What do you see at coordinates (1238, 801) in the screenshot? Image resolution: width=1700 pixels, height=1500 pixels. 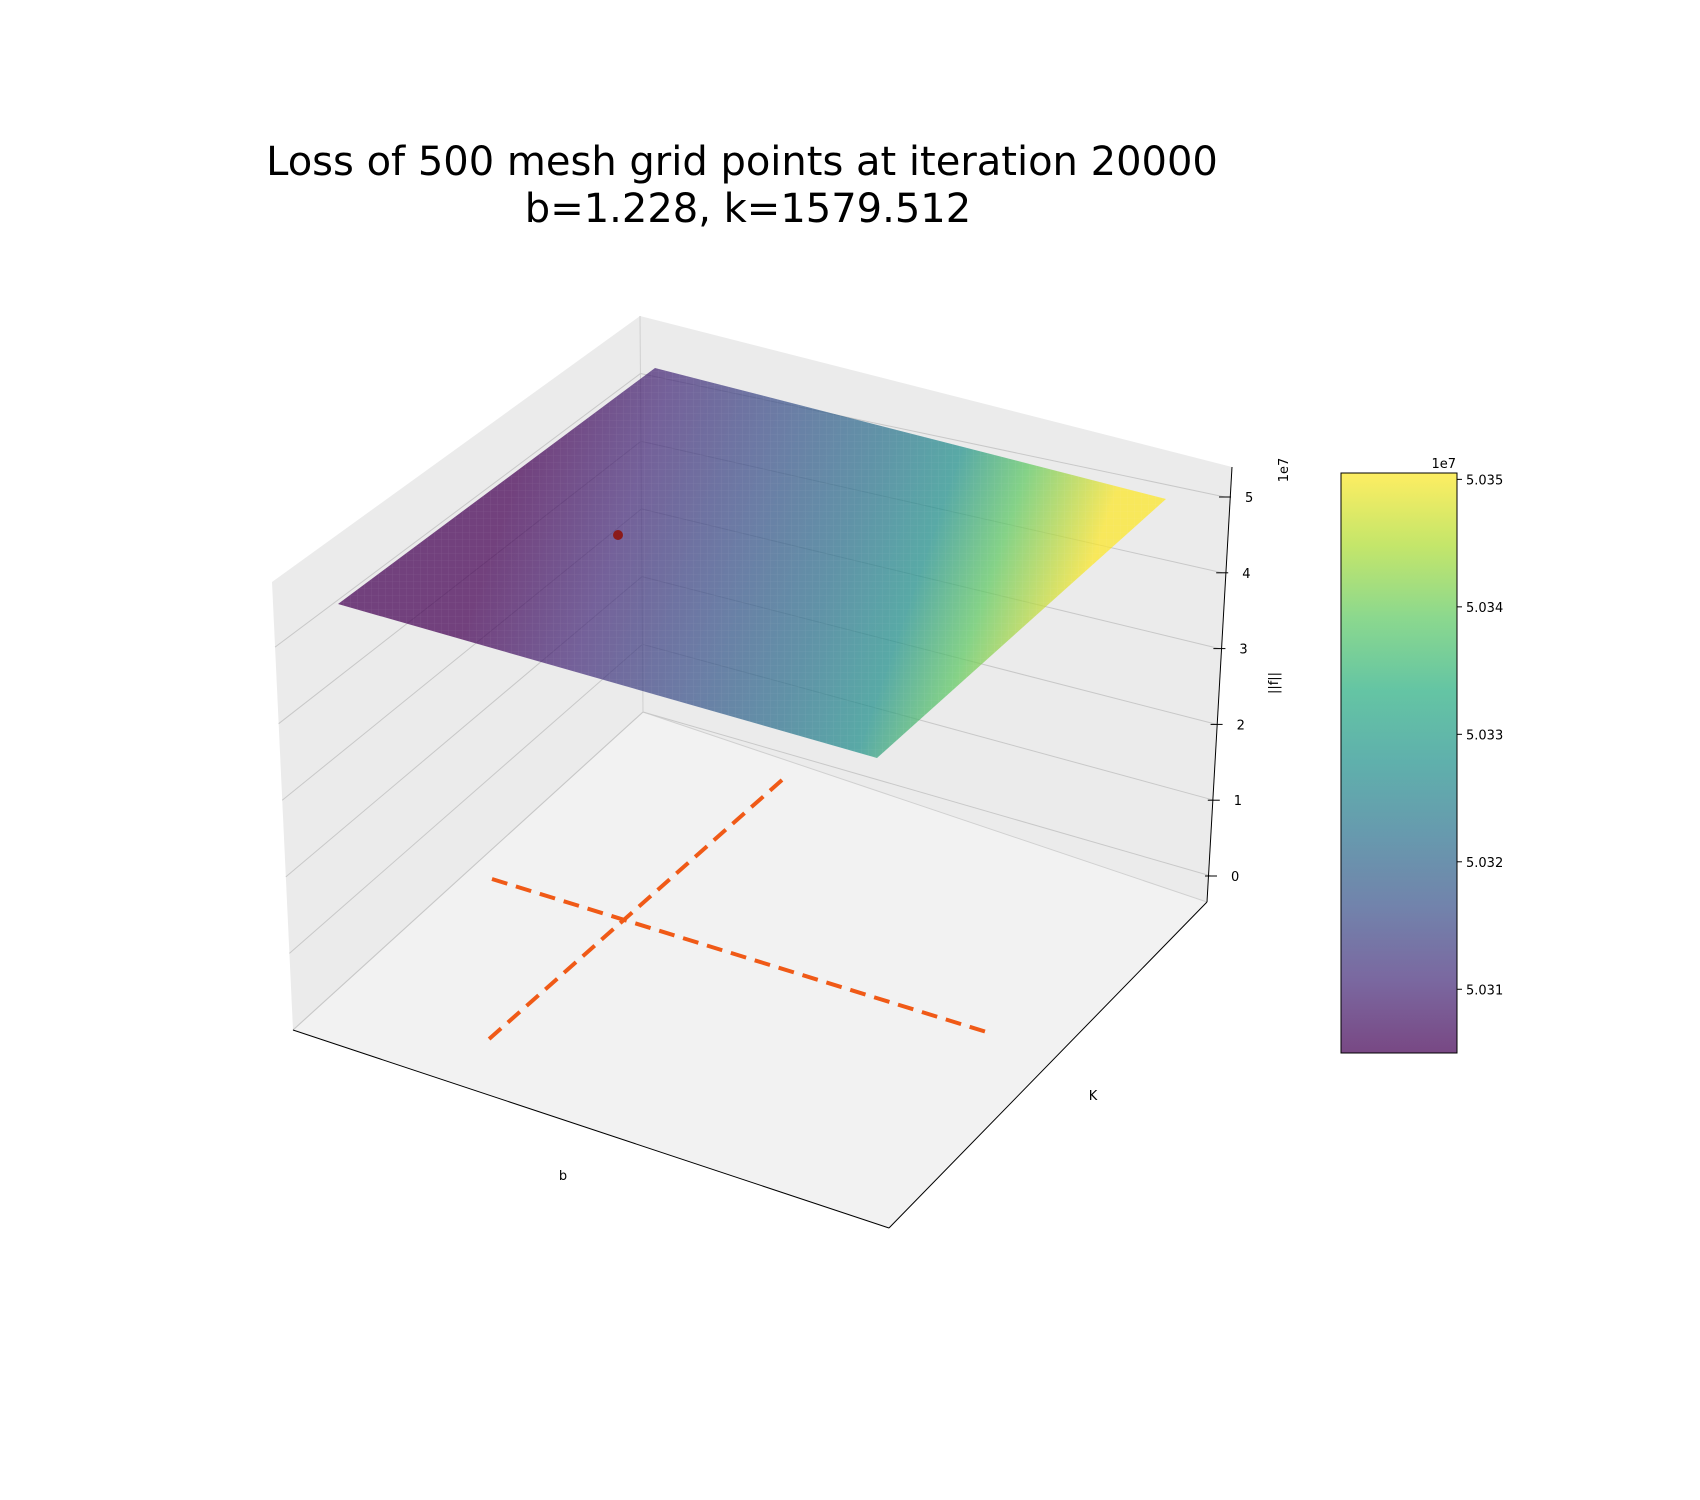 I see `z-tick-label: 1` at bounding box center [1238, 801].